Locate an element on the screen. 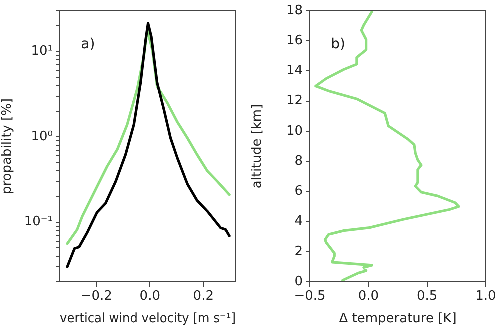 This screenshot has height=327, width=500. y-tick-label: 6 is located at coordinates (298, 192).